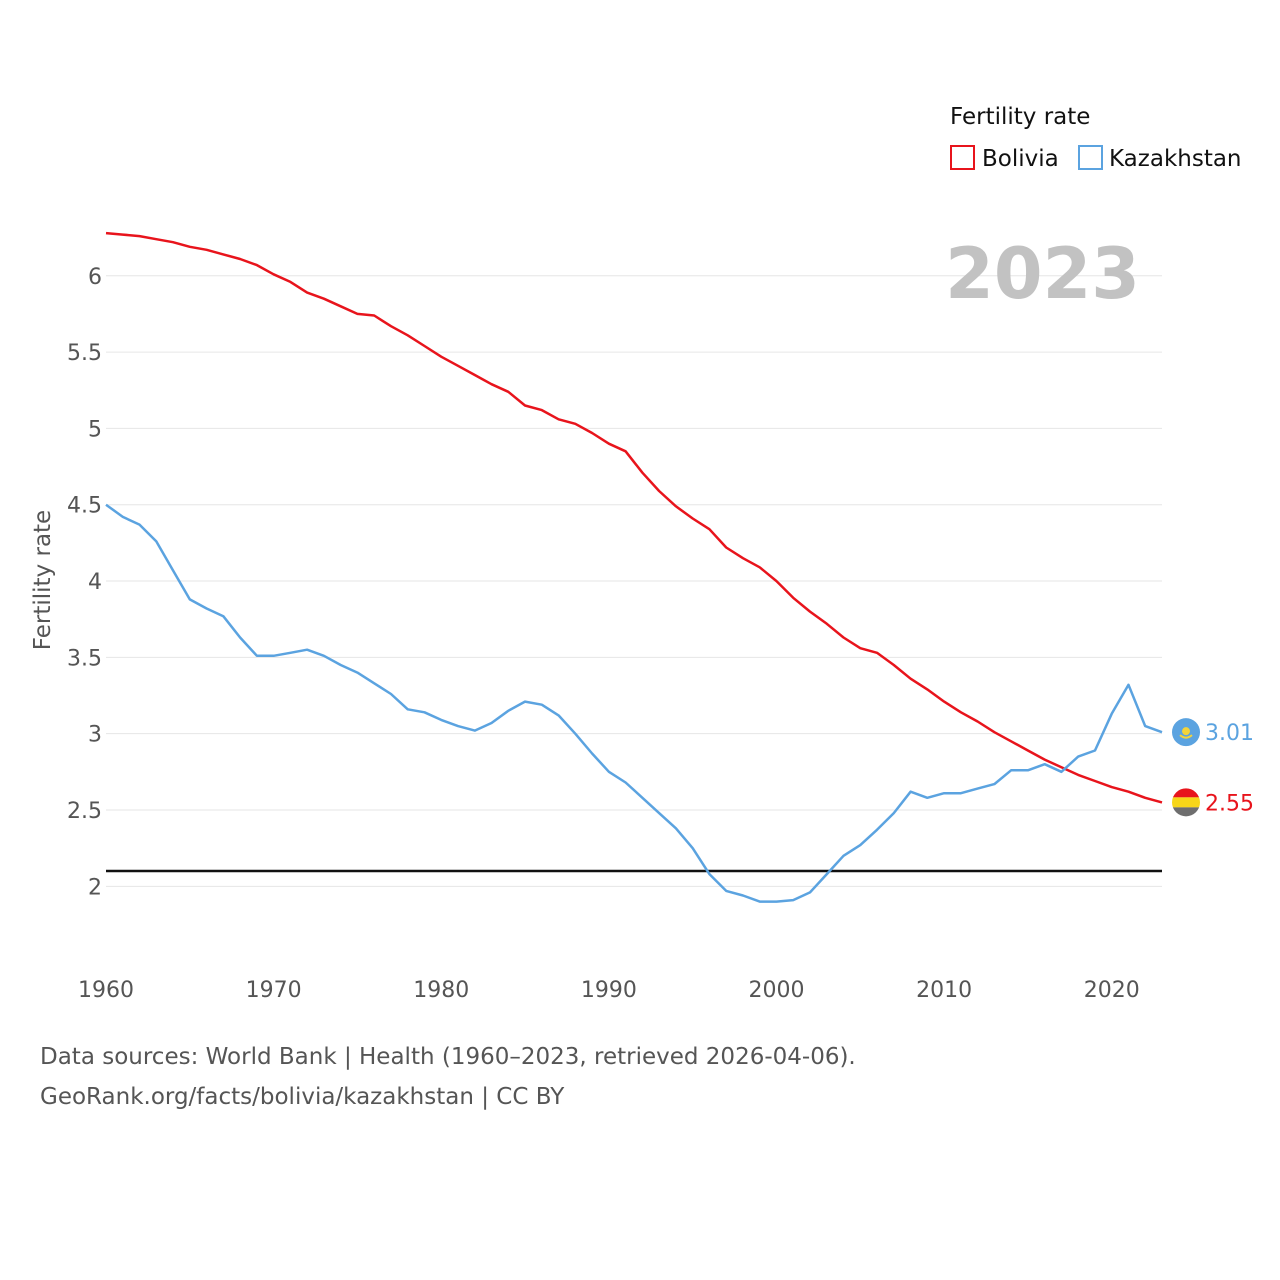  I want to click on legend-swatch-bolivia, so click(962, 157).